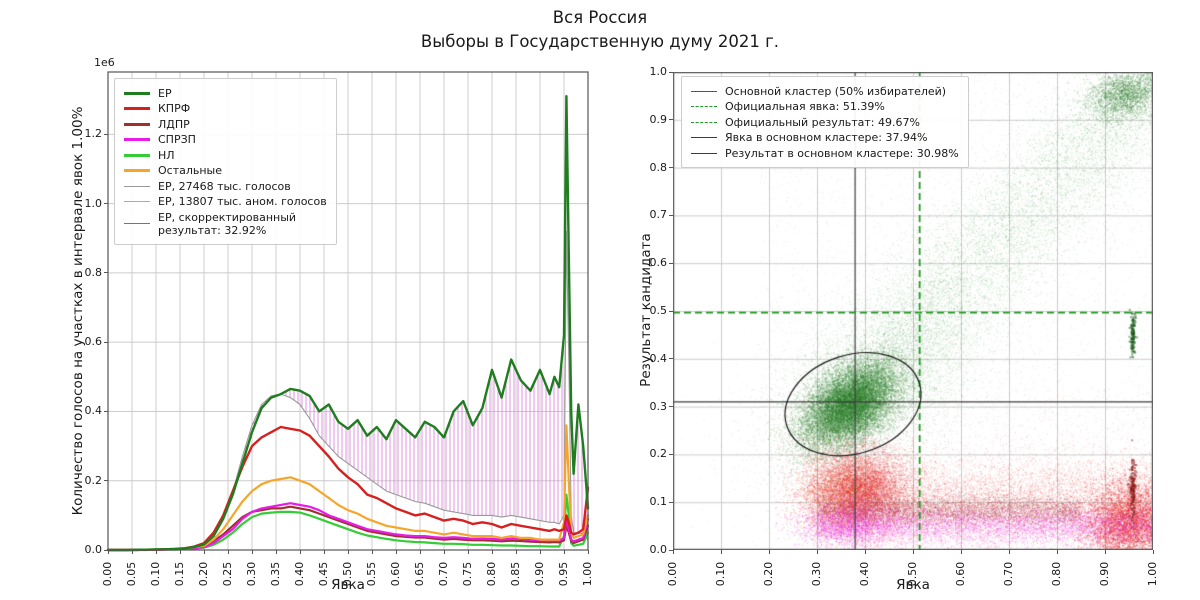 Image resolution: width=1200 pixels, height=600 pixels. I want to click on hist-xtick-label: 0.05, so click(131, 574).